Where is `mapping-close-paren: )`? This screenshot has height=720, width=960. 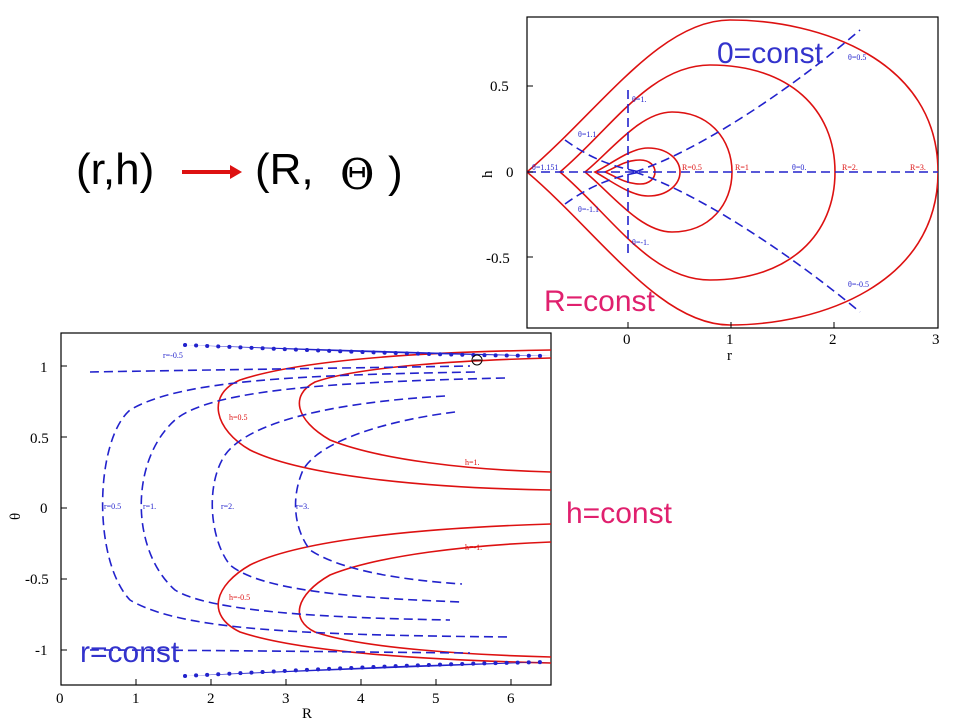 mapping-close-paren: ) is located at coordinates (395, 172).